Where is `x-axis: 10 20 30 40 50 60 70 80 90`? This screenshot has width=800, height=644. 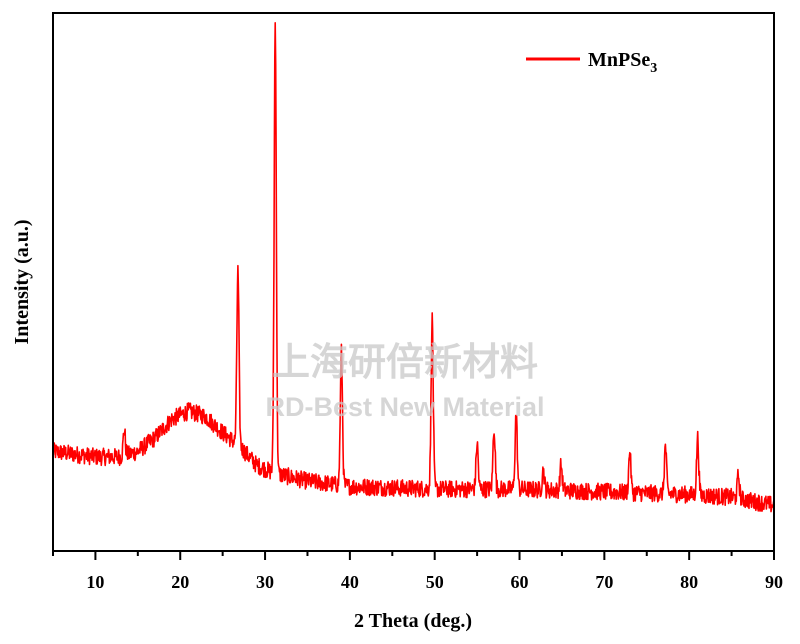
x-axis: 10 20 30 40 50 60 70 80 90 is located at coordinates (417, 571).